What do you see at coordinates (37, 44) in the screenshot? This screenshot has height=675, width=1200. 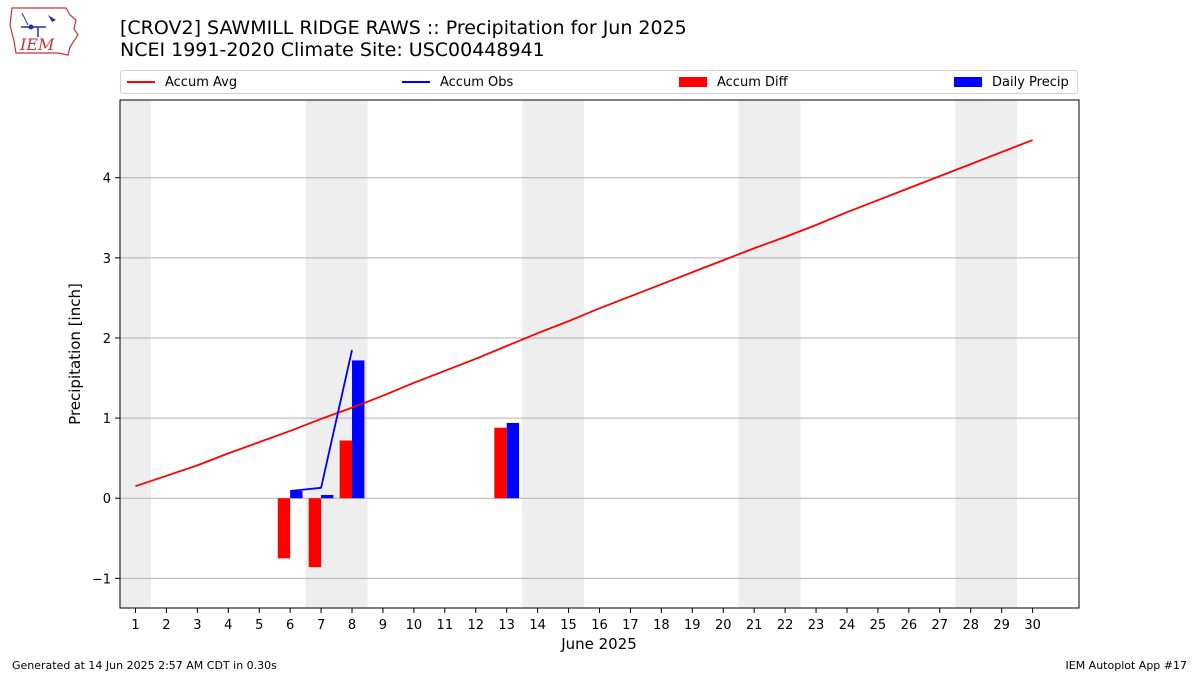 I see `logo-text: IEM` at bounding box center [37, 44].